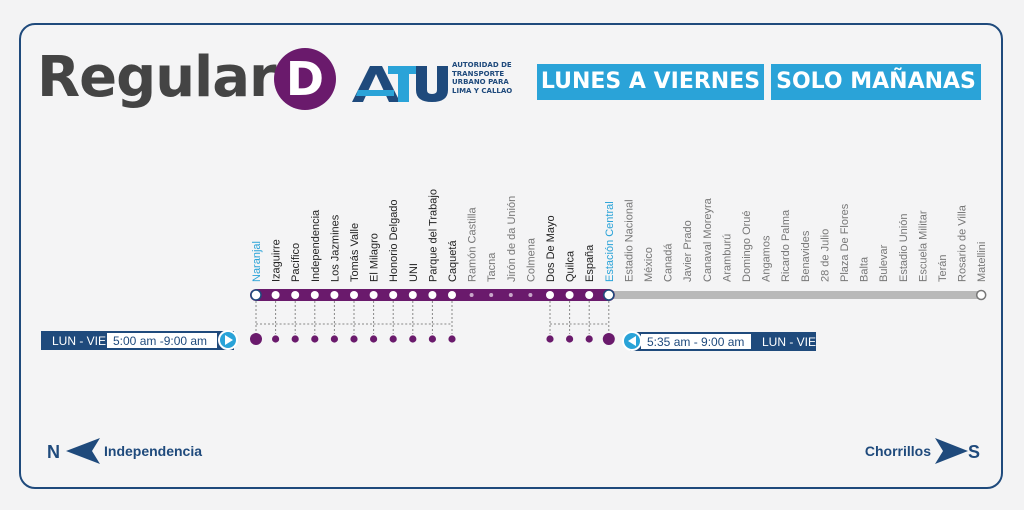 Image resolution: width=1024 pixels, height=510 pixels. What do you see at coordinates (825, 255) in the screenshot?
I see `station-label: 28 de Julio` at bounding box center [825, 255].